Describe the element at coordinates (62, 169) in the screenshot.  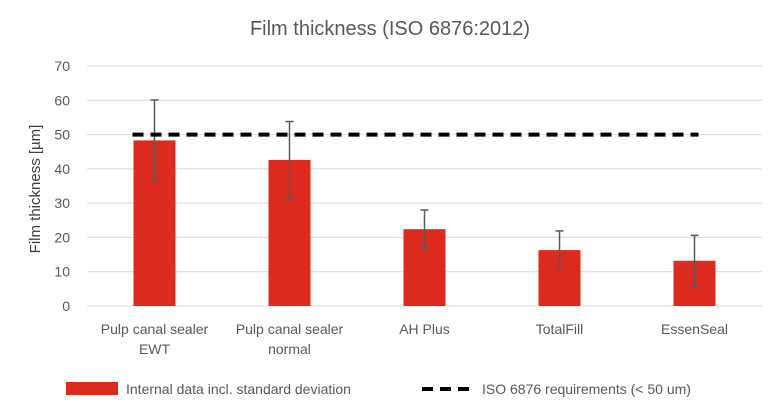
I see `y-tick-label-40: 40` at that location.